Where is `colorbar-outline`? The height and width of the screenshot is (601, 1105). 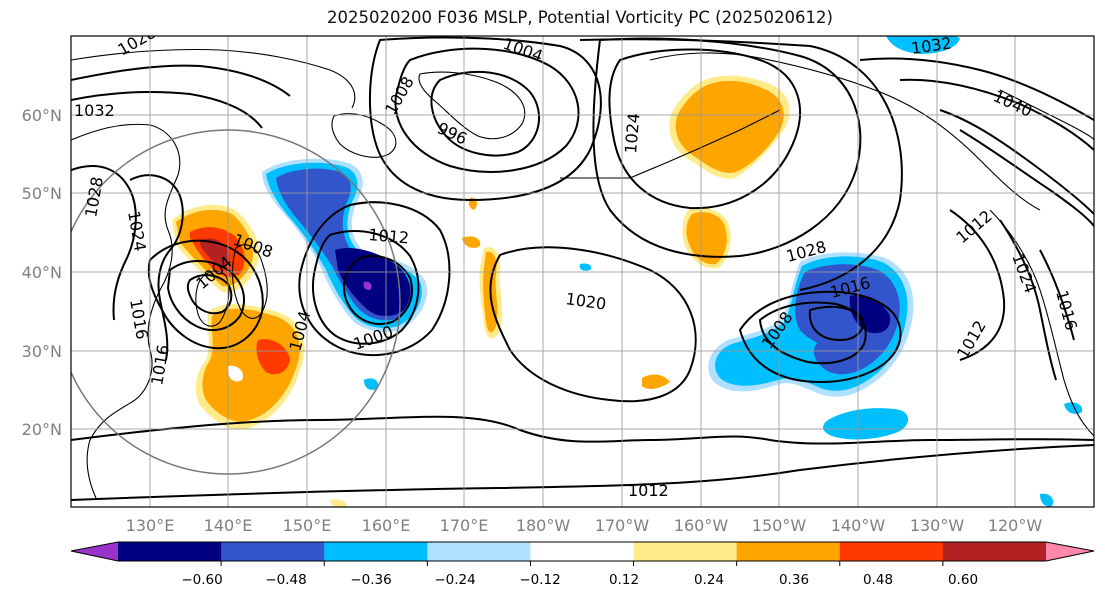
colorbar-outline is located at coordinates (582, 551).